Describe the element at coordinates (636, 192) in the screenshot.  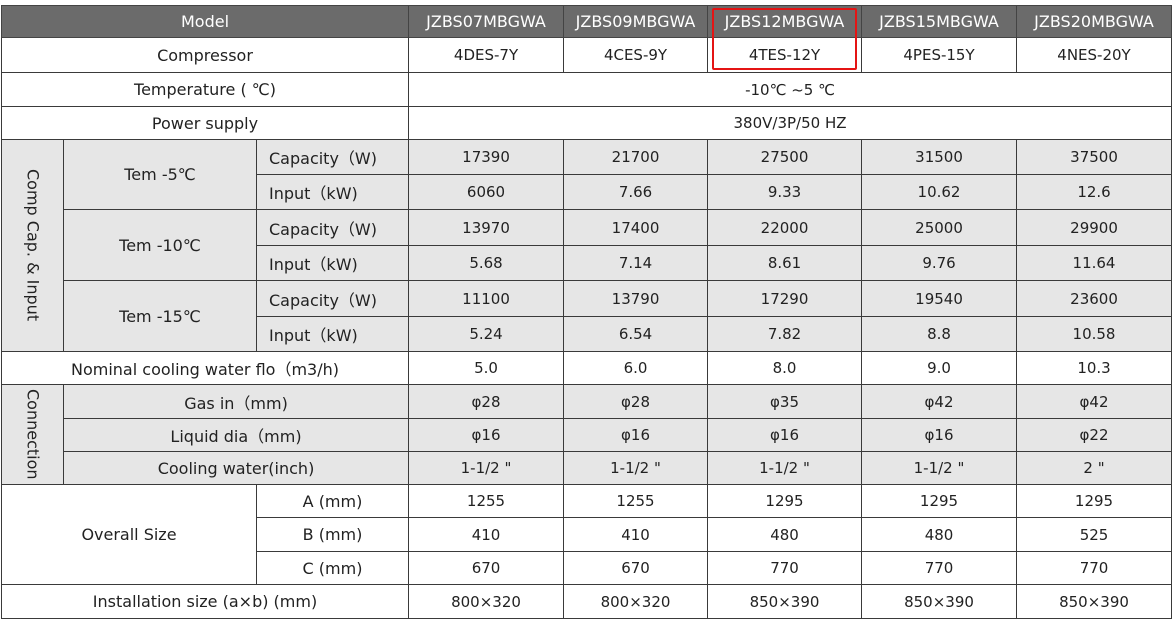
I see `input-value: 7.66` at that location.